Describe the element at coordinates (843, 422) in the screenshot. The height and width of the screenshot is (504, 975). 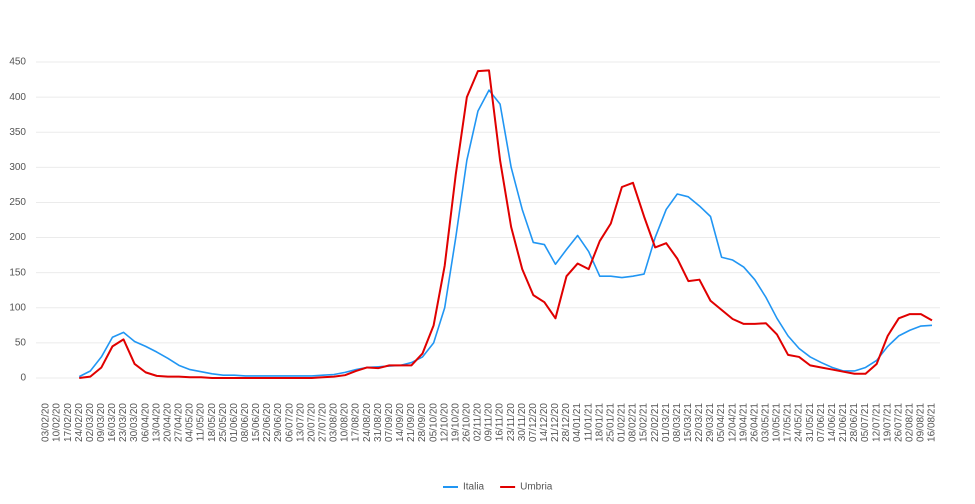
I see `x-tick-label: 21/06/21` at that location.